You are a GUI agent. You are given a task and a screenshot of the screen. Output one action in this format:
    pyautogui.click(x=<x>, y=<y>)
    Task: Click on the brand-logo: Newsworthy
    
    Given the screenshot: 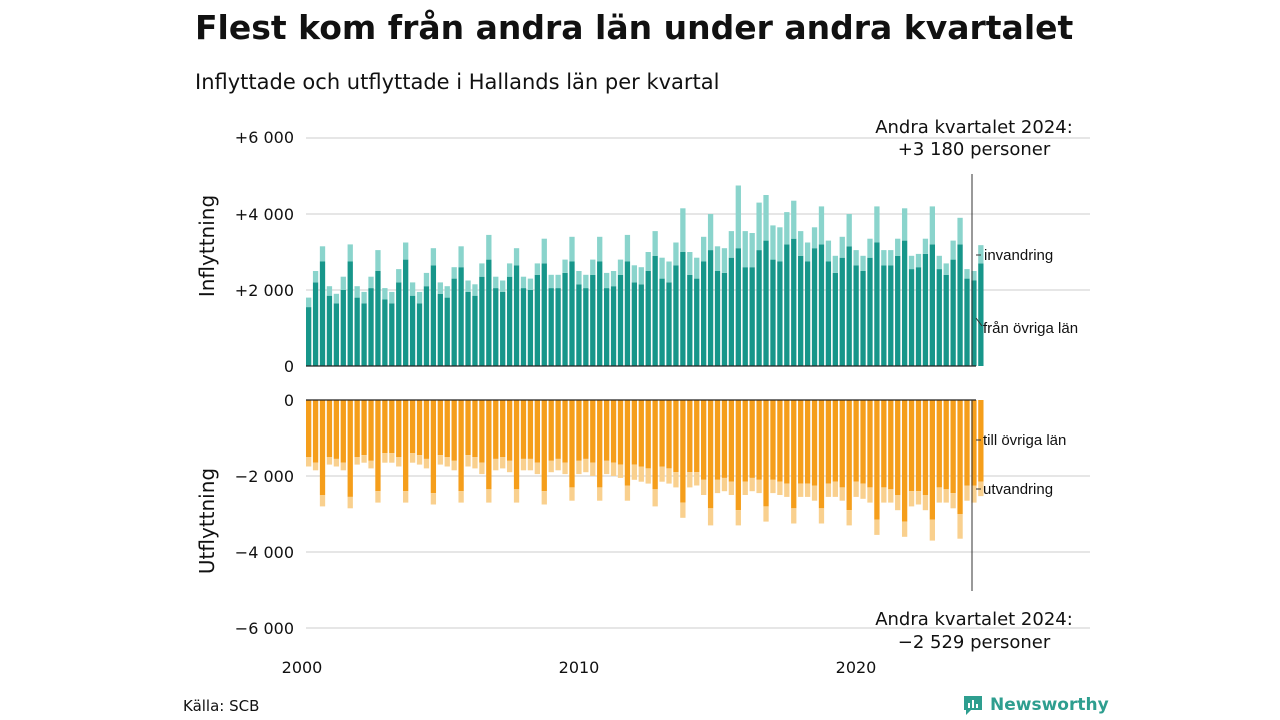 What is the action you would take?
    pyautogui.click(x=1035, y=705)
    